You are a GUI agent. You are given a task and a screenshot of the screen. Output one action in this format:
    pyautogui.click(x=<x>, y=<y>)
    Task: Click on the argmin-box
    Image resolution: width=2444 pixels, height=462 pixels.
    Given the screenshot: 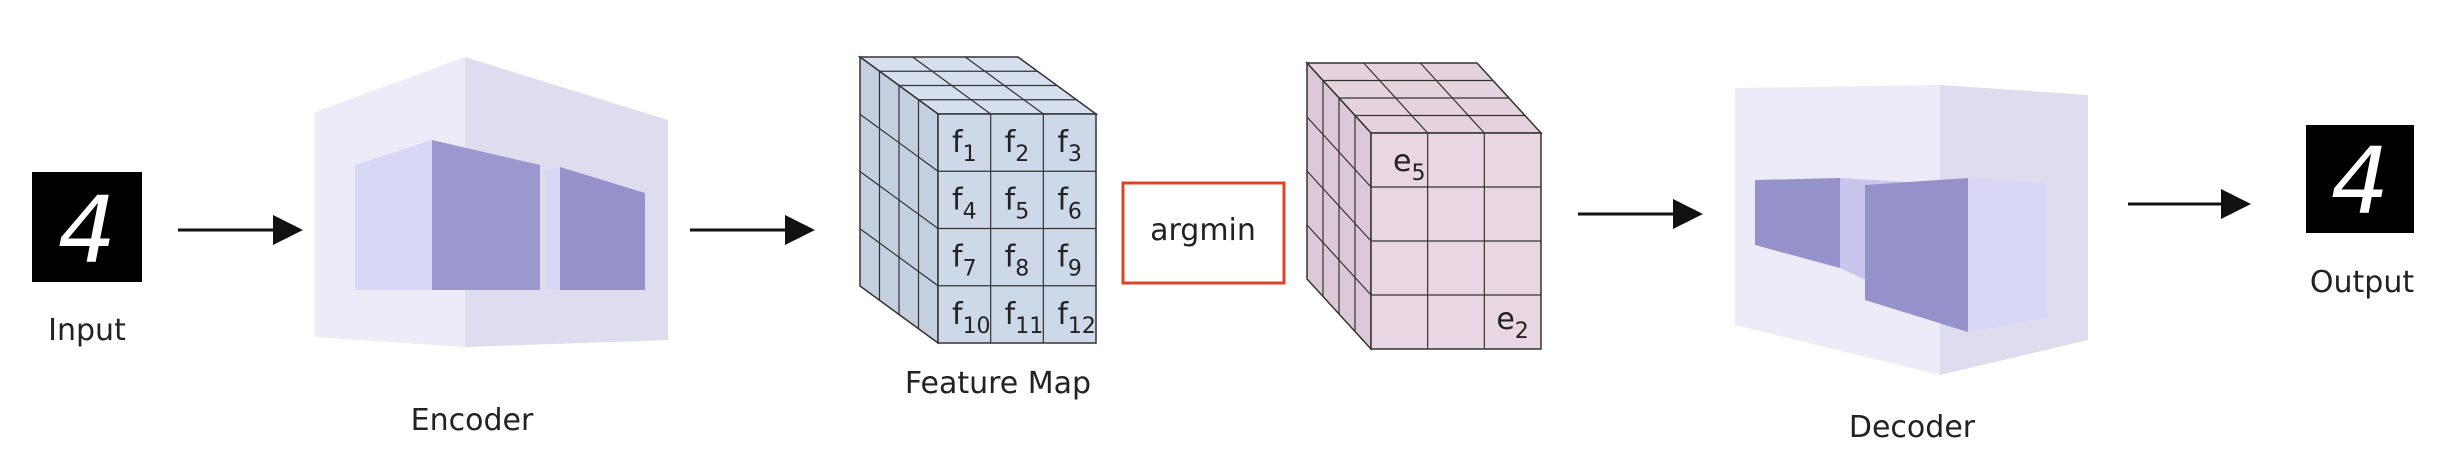 What is the action you would take?
    pyautogui.click(x=1203, y=233)
    